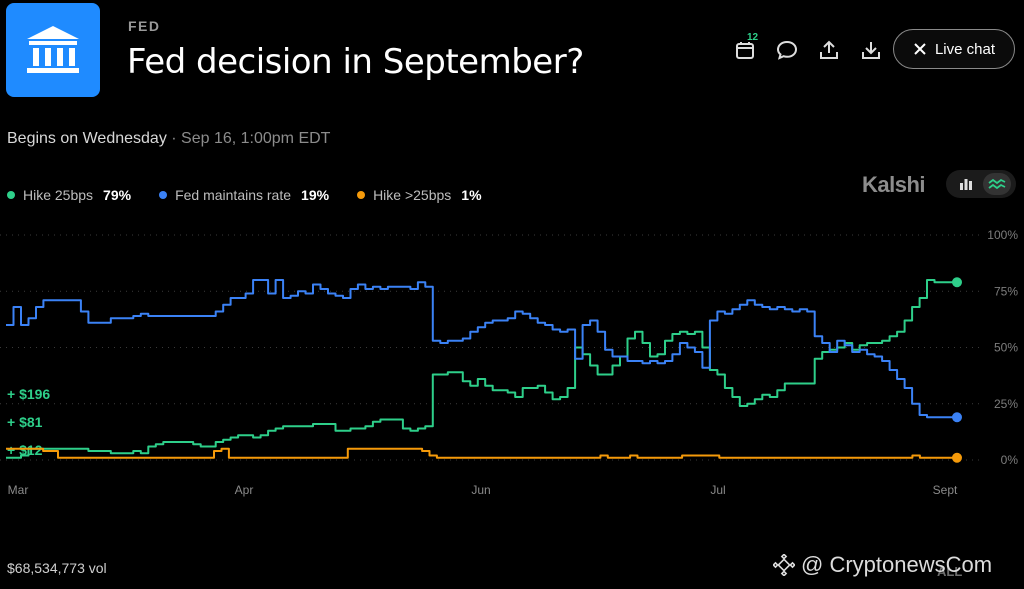 The image size is (1024, 589). I want to click on live-chat-label: Live chat, so click(965, 49).